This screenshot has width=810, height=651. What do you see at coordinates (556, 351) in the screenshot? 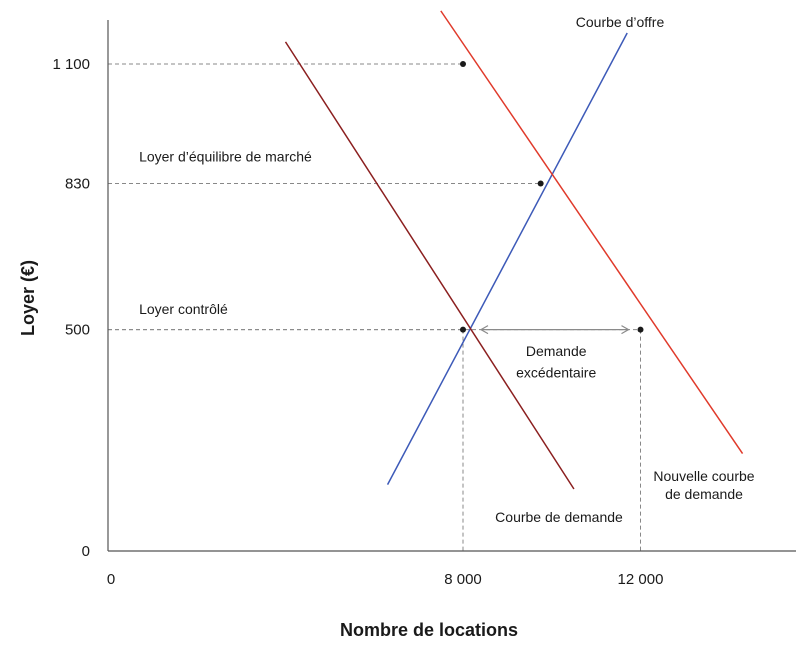
I see `annotation-text: Demande` at bounding box center [556, 351].